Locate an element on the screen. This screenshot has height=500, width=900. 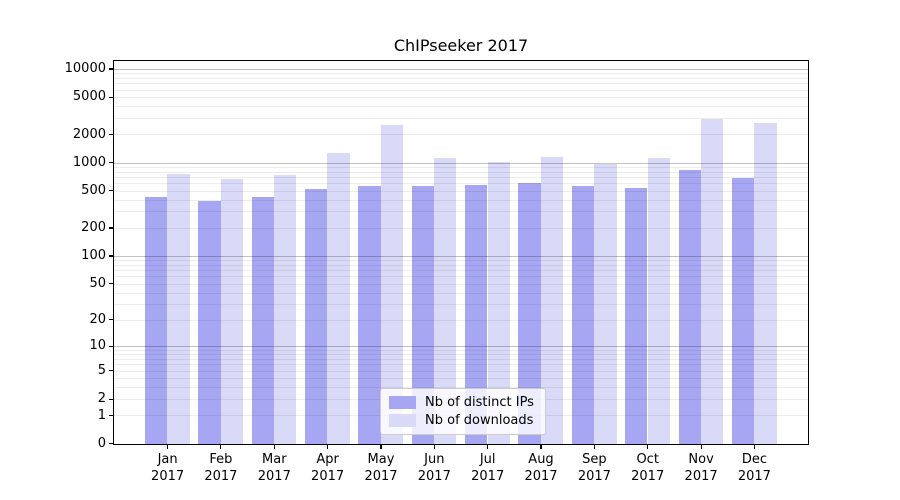
x-tick-month: Apr is located at coordinates (327, 459).